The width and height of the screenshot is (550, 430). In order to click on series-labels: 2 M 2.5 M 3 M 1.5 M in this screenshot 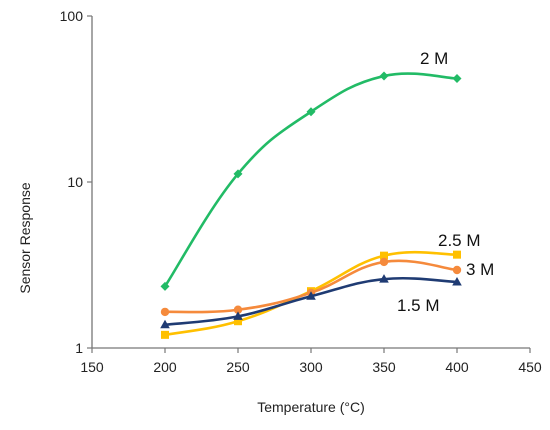, I will do `click(445, 182)`.